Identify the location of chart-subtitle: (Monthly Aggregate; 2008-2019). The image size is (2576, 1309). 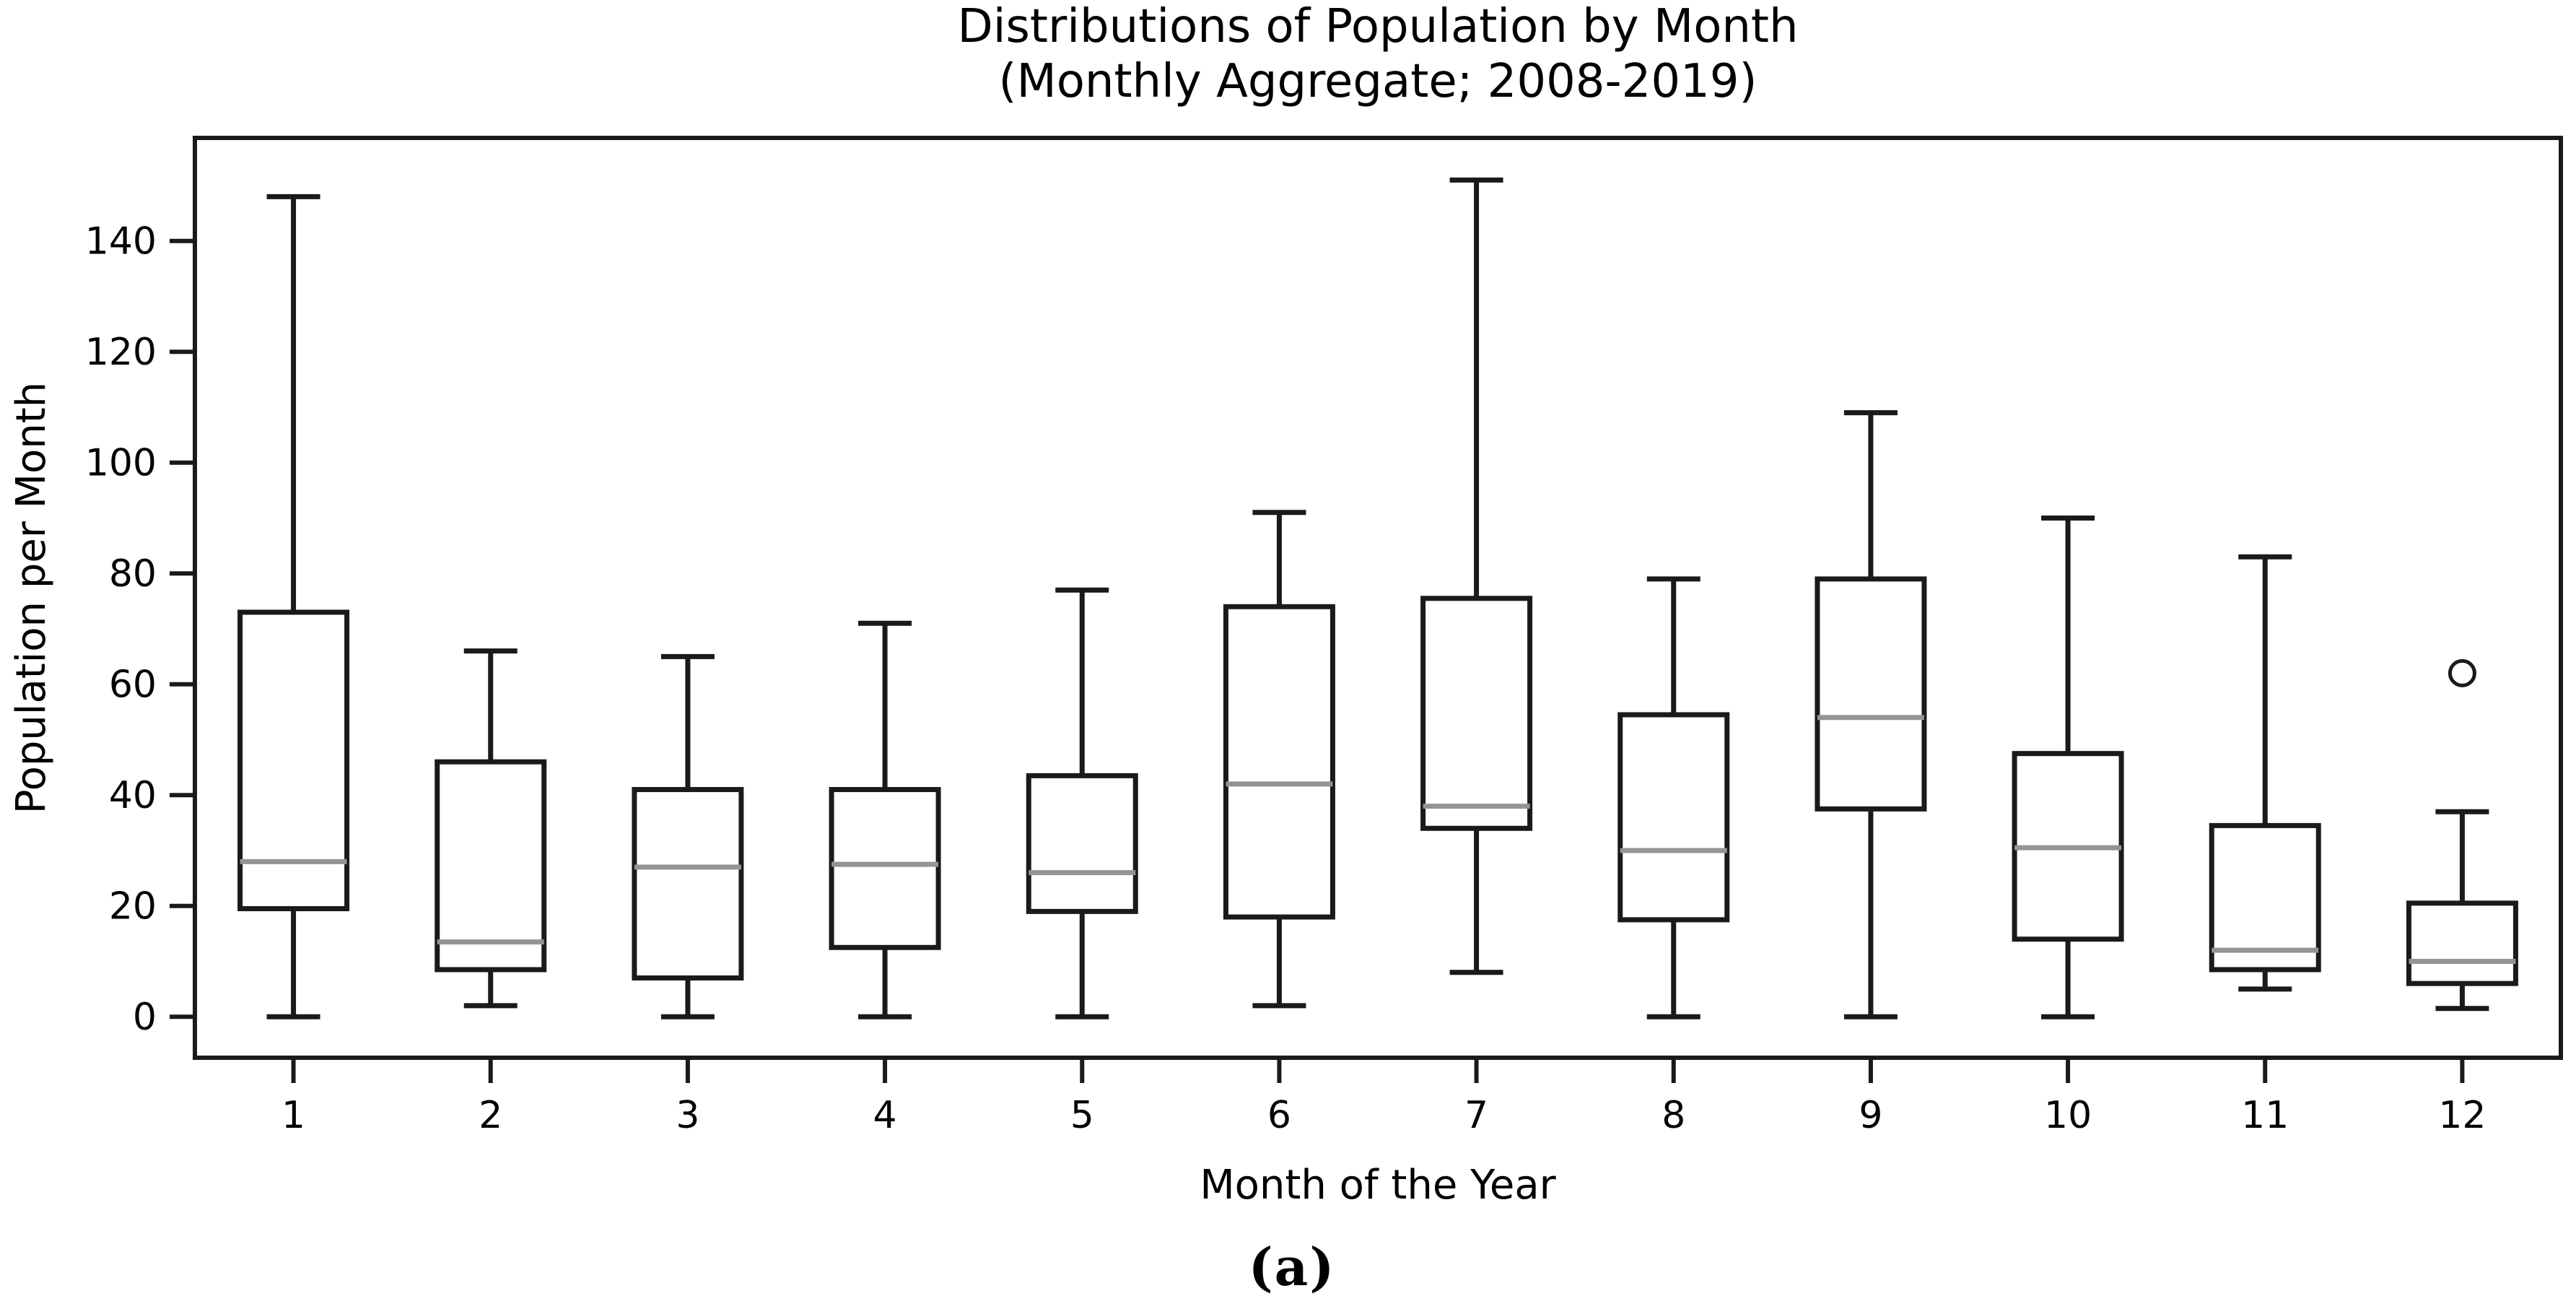
(1378, 81).